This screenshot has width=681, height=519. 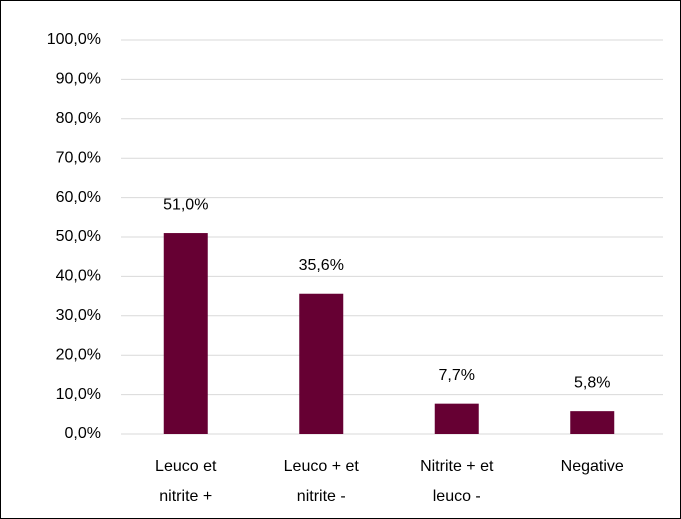 What do you see at coordinates (78, 118) in the screenshot?
I see `y-tick-label: 80,0%` at bounding box center [78, 118].